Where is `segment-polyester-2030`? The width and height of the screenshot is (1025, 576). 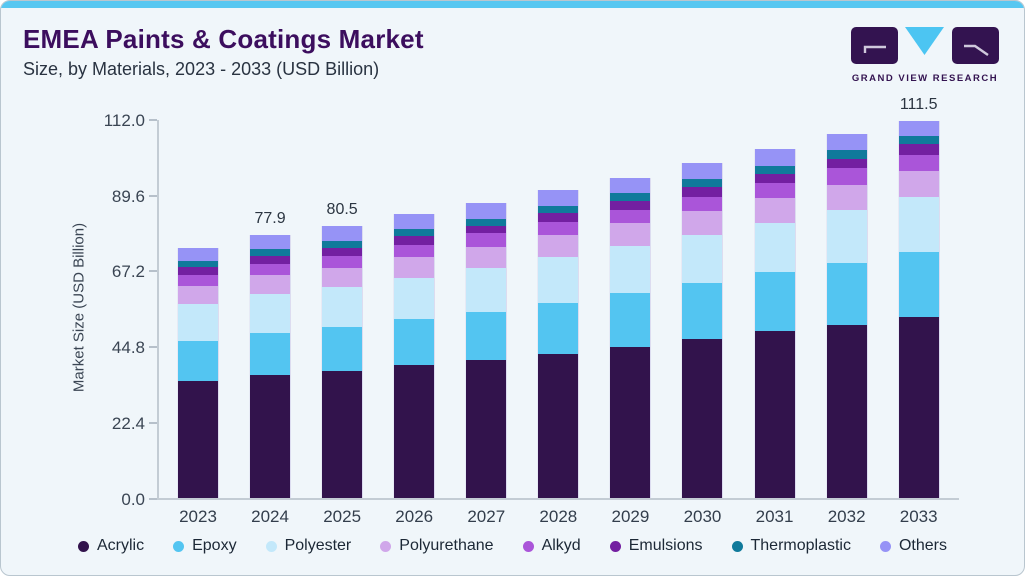 segment-polyester-2030 is located at coordinates (702, 258).